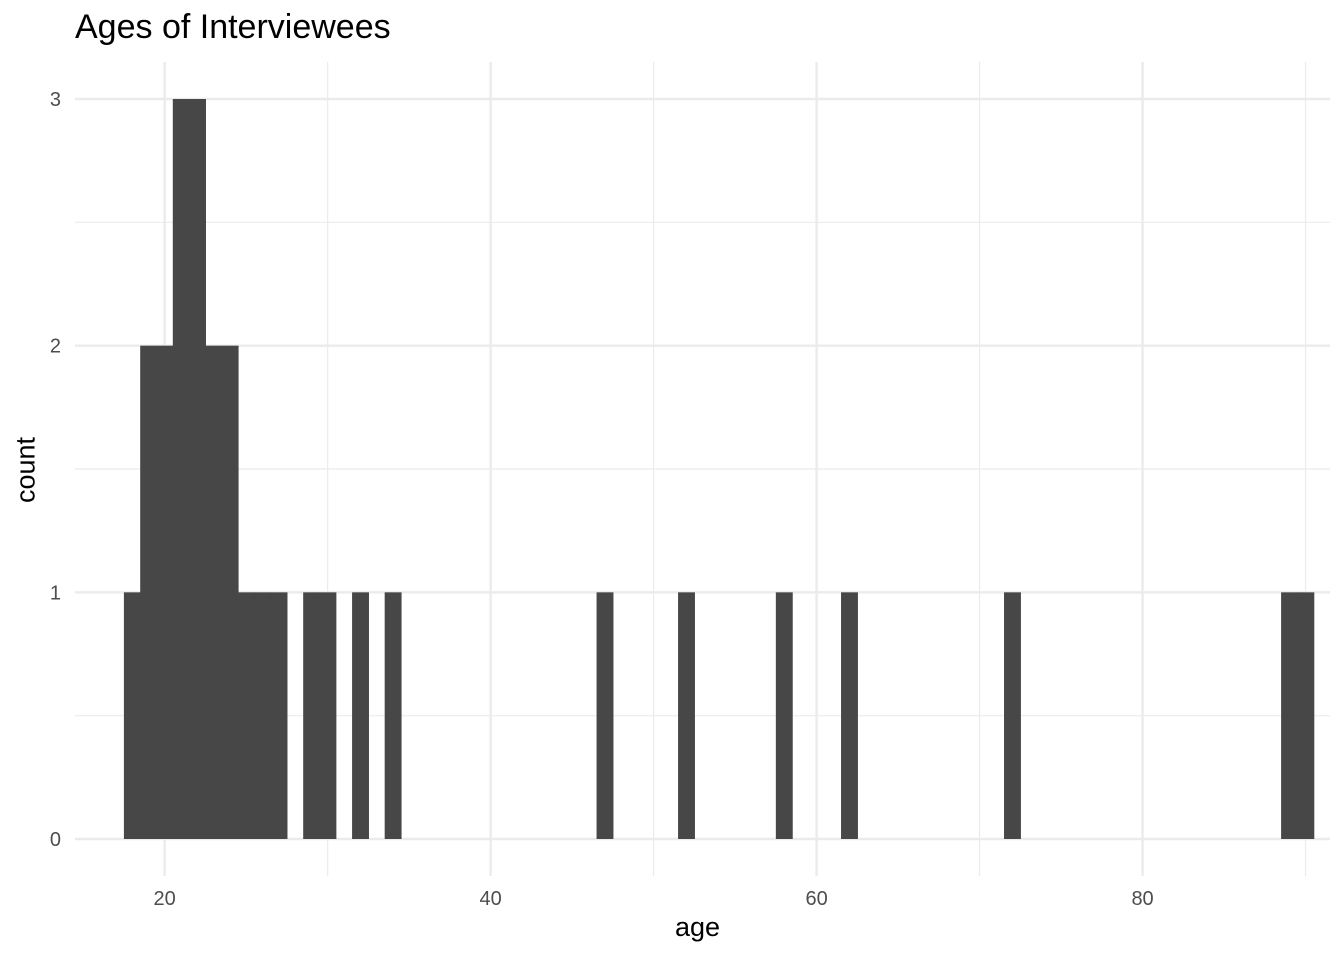 This screenshot has height=960, width=1344. What do you see at coordinates (55, 840) in the screenshot?
I see `y-tick-label: 0` at bounding box center [55, 840].